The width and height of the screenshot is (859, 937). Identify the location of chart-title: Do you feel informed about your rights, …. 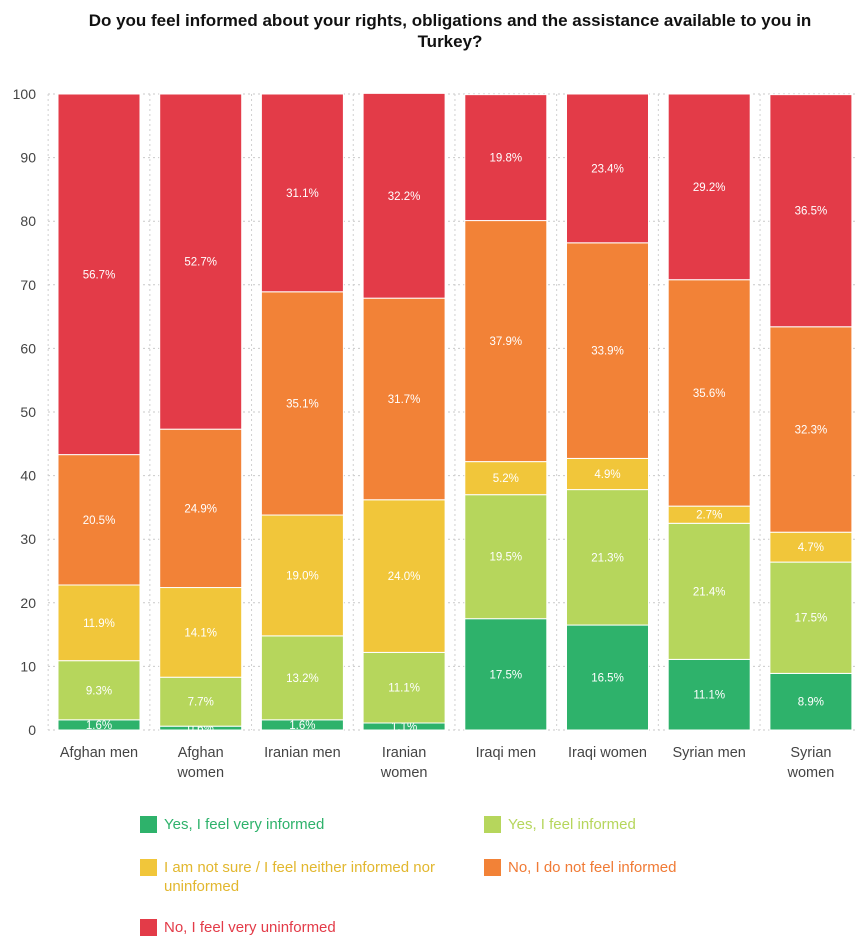
(450, 31).